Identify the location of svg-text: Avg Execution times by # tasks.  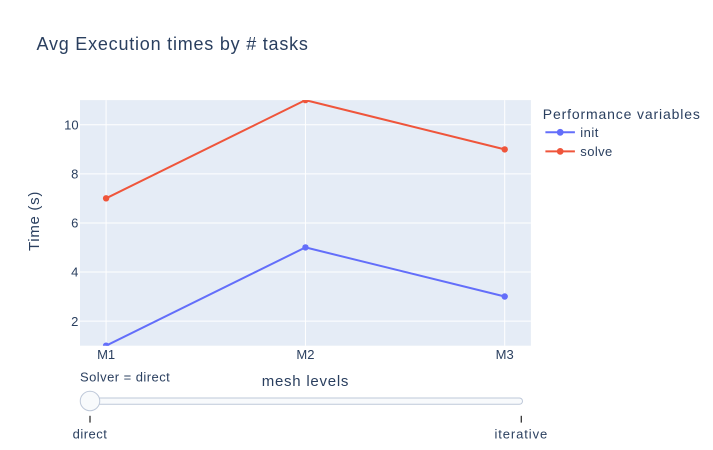
(173, 44).